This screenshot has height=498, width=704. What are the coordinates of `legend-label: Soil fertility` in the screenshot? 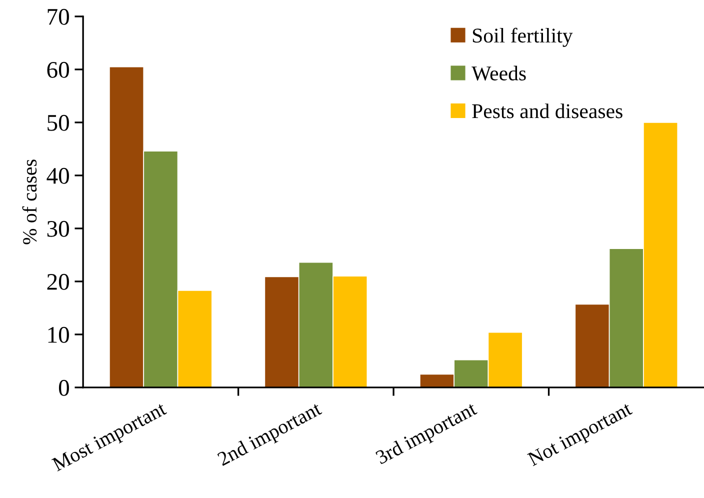 It's located at (522, 37).